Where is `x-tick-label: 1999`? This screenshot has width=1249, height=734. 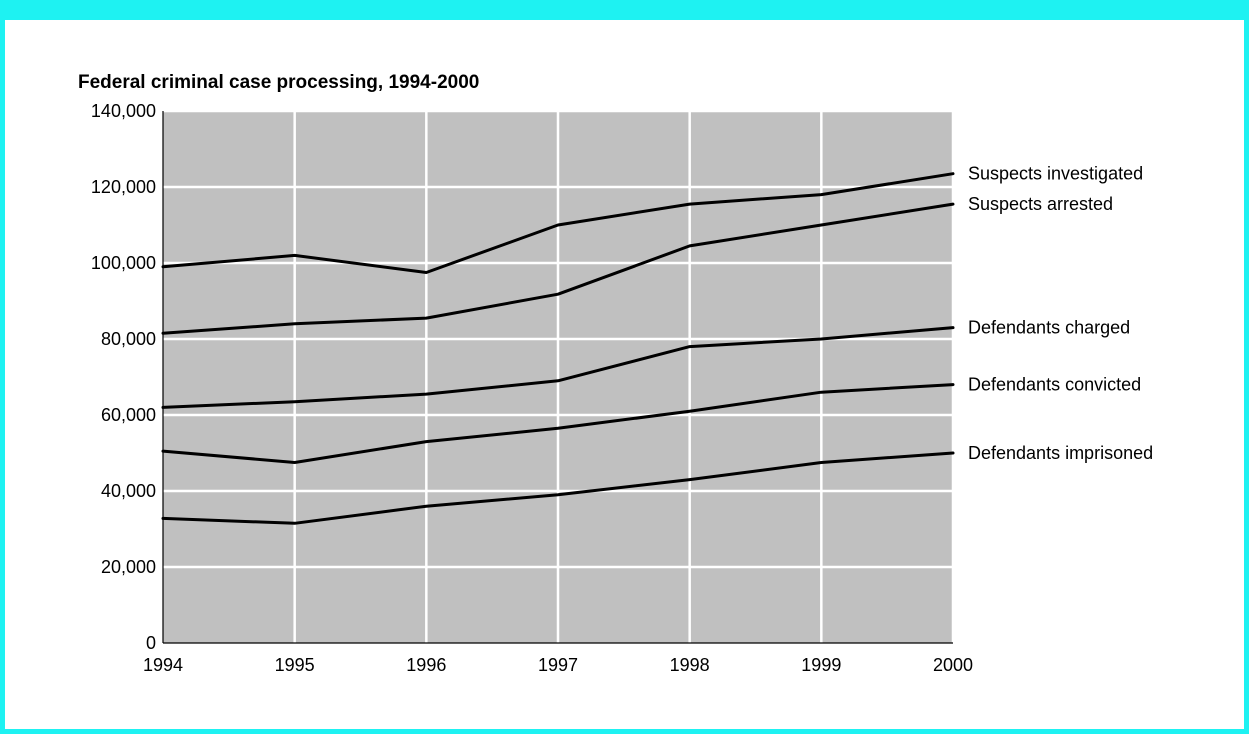
x-tick-label: 1999 is located at coordinates (821, 665).